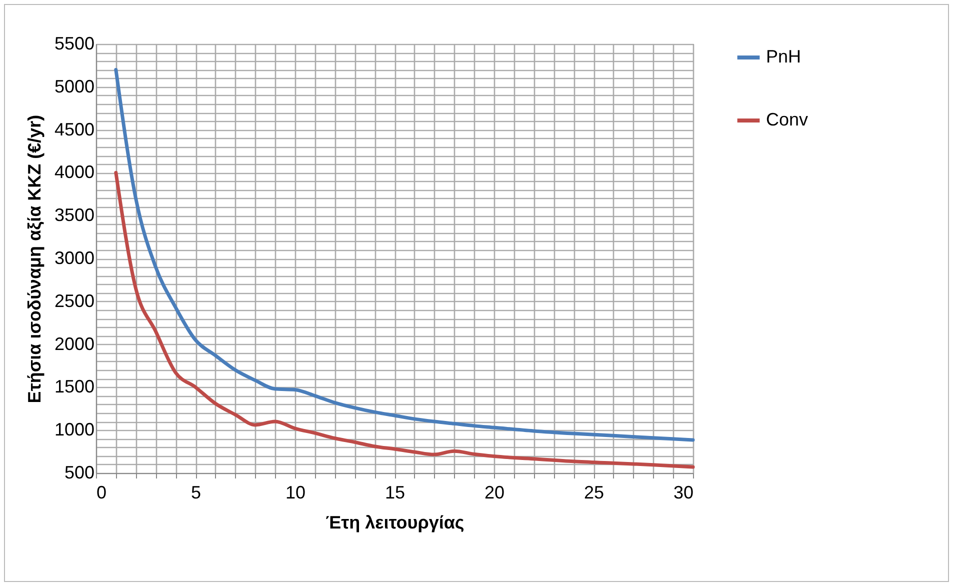 The height and width of the screenshot is (588, 955). I want to click on x-axis-title: Έτη λειτουργίας, so click(395, 522).